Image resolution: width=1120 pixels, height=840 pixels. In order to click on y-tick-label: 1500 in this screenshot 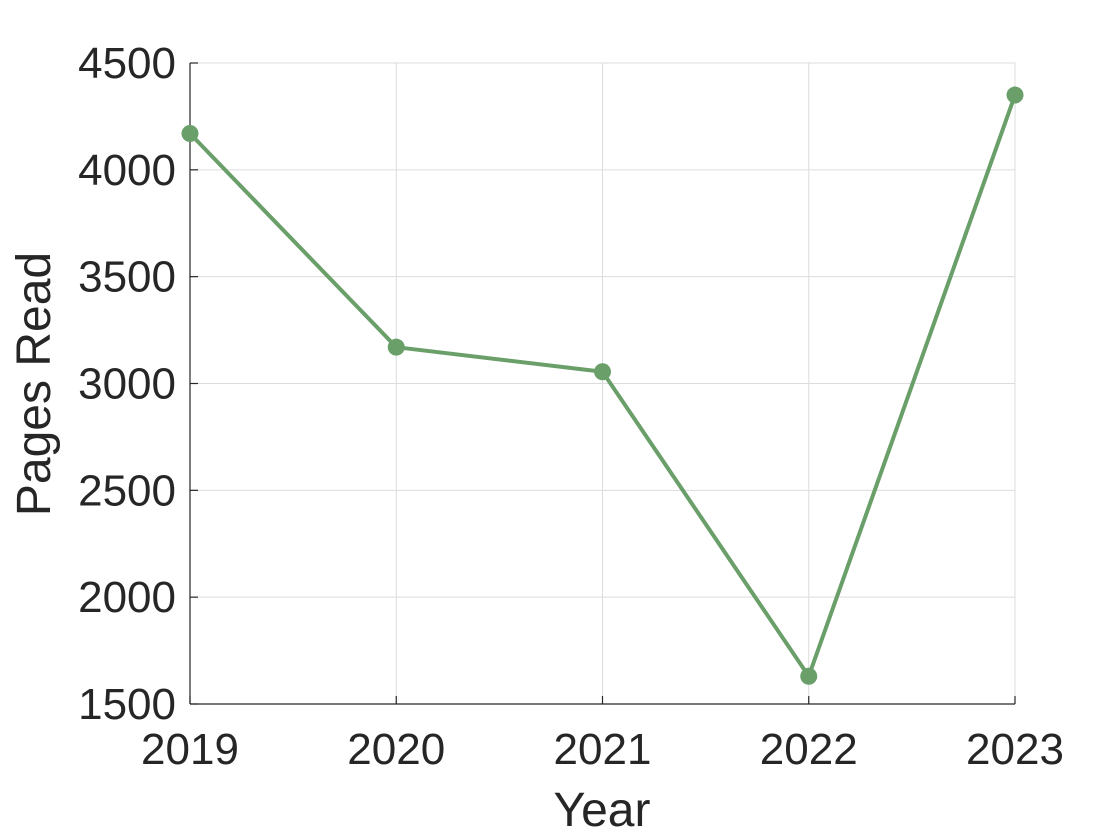, I will do `click(127, 704)`.